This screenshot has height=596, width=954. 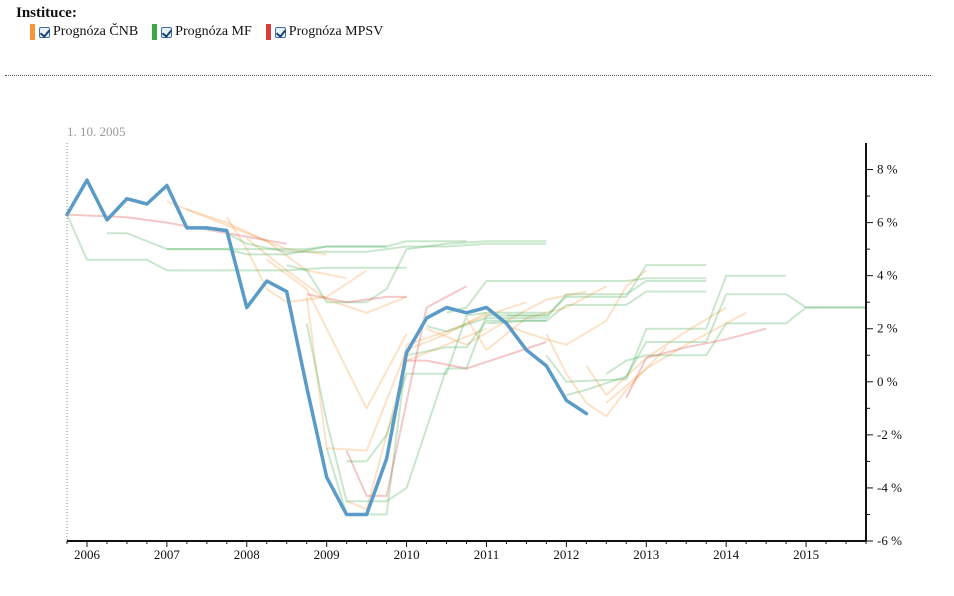 I want to click on checkbox-mf, so click(x=167, y=32).